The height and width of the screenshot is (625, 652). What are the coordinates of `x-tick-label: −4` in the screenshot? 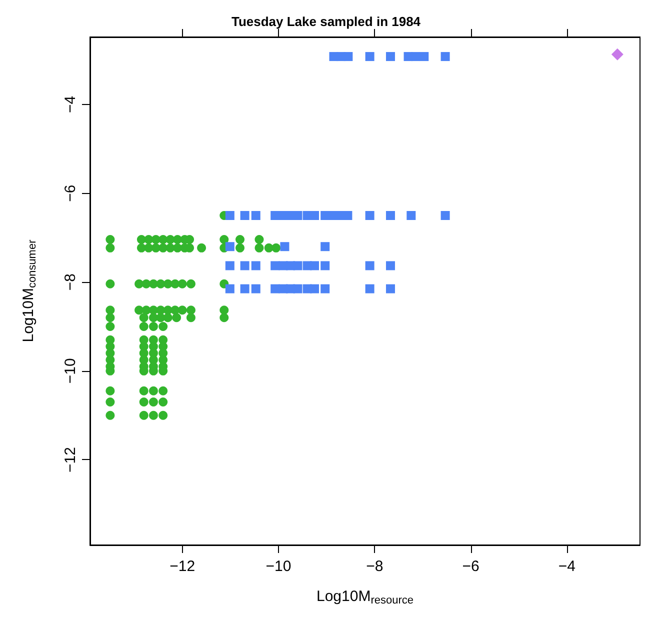 It's located at (567, 566).